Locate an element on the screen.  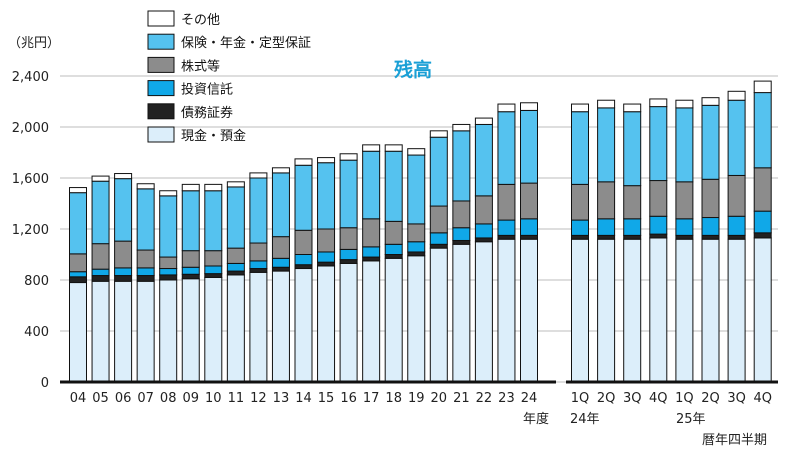
legend-label: その他 is located at coordinates (200, 20).